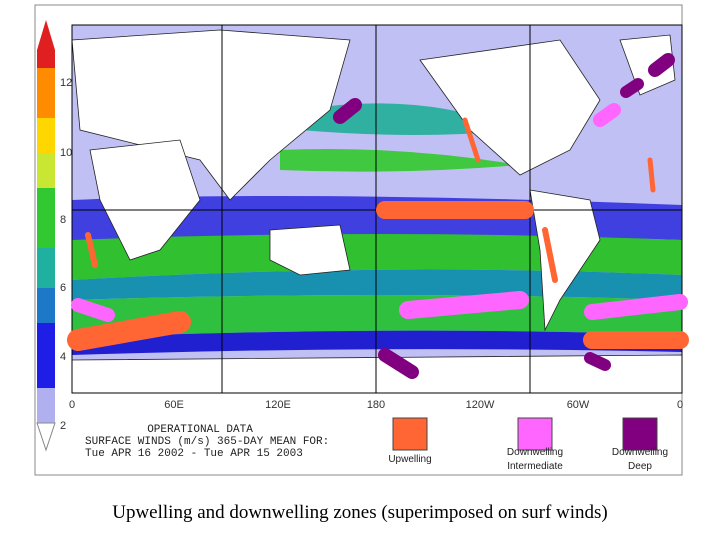 Image resolution: width=720 pixels, height=540 pixels. I want to click on longitude-label: 60W, so click(578, 405).